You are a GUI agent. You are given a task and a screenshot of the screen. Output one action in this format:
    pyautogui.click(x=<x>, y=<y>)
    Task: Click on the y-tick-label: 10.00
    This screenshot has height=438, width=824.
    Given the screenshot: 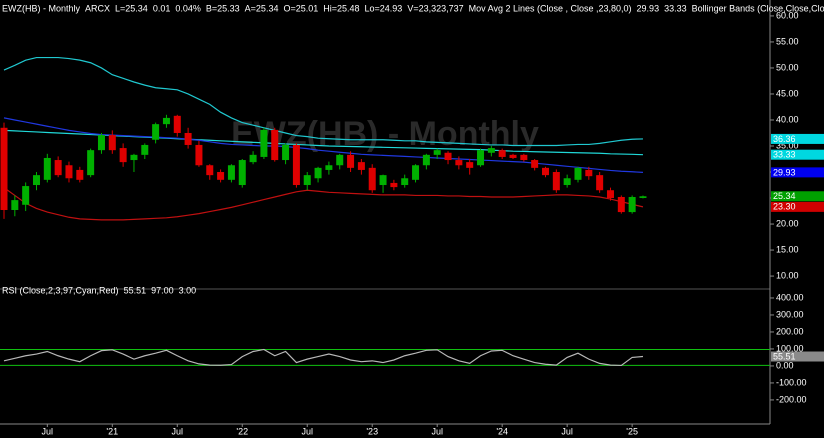 What is the action you would take?
    pyautogui.click(x=787, y=275)
    